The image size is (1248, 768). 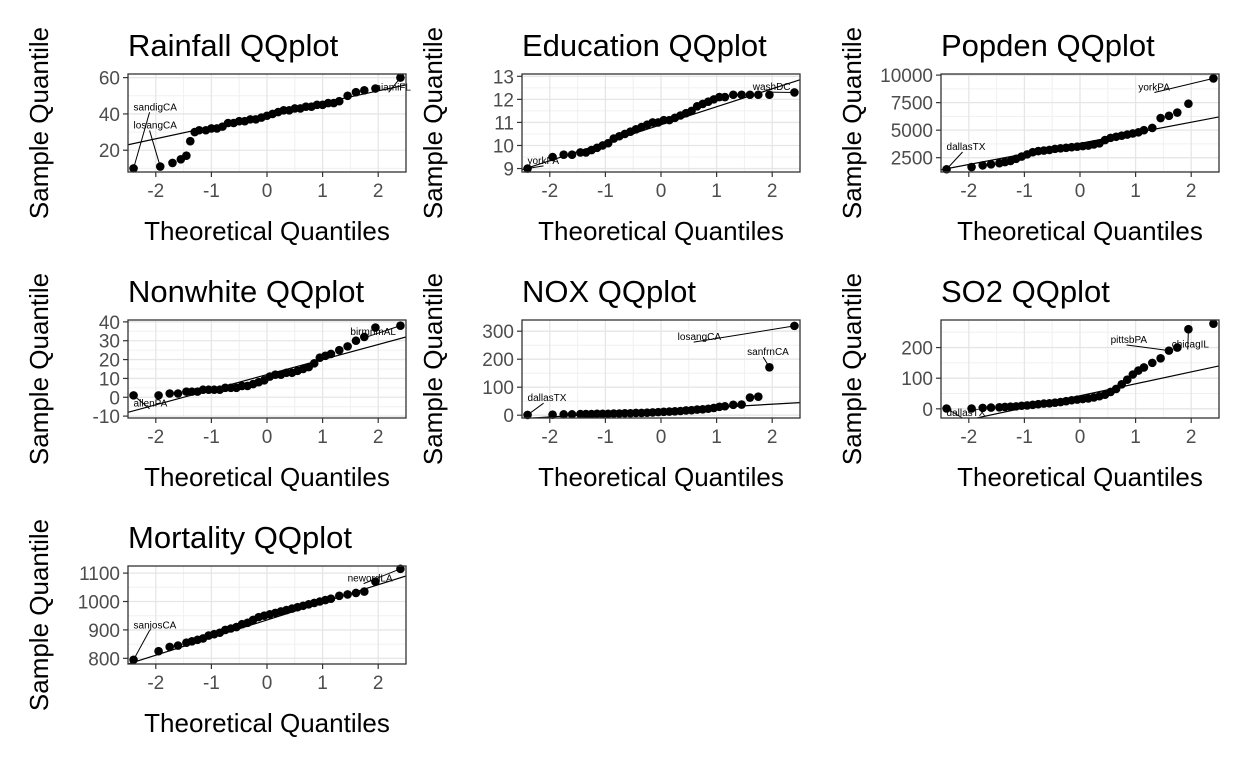 What do you see at coordinates (370, 579) in the screenshot?
I see `point-label: newordLA` at bounding box center [370, 579].